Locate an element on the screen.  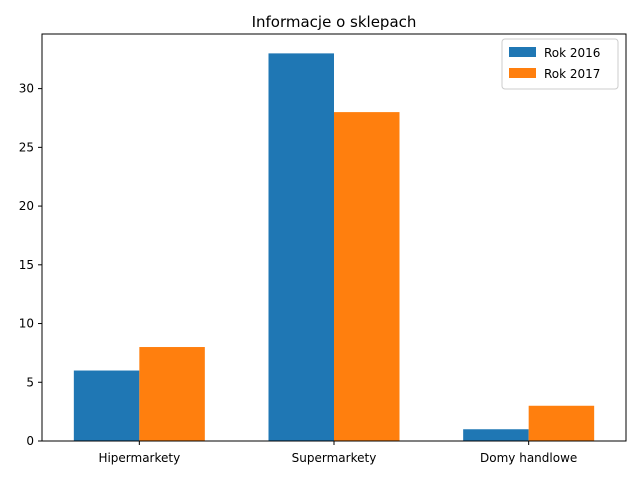
y-tick-label: 15 is located at coordinates (26, 265).